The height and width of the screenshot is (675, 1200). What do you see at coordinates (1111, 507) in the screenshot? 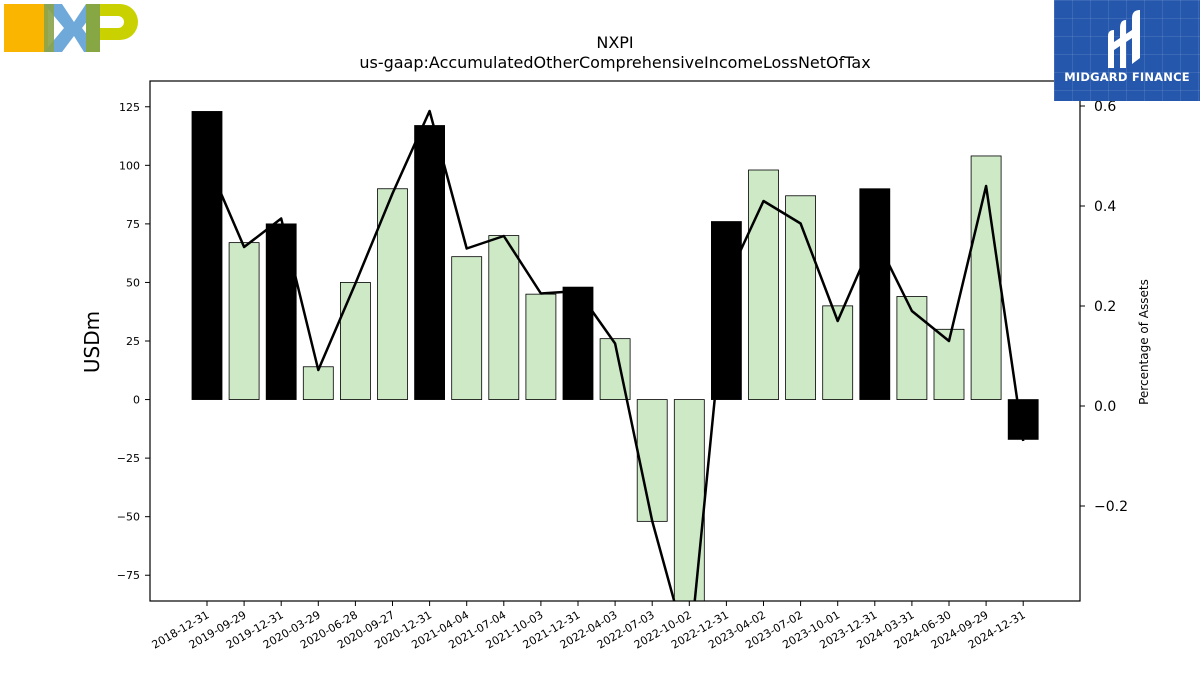
I see `y2-tick-label--0.2: −0.2` at bounding box center [1111, 507].